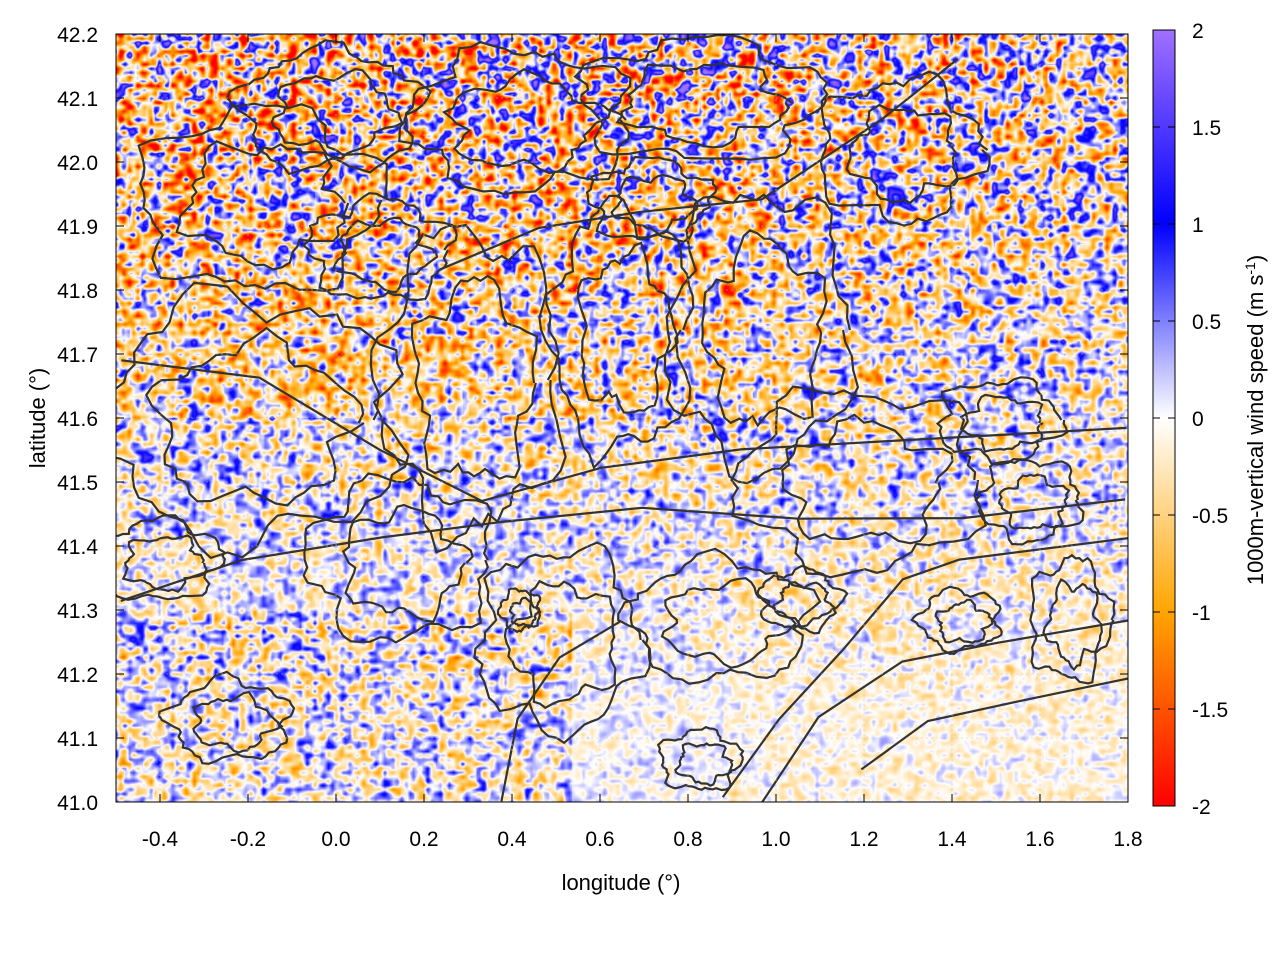 Image resolution: width=1280 pixels, height=965 pixels. I want to click on y-tick-label: 41.8, so click(77, 291).